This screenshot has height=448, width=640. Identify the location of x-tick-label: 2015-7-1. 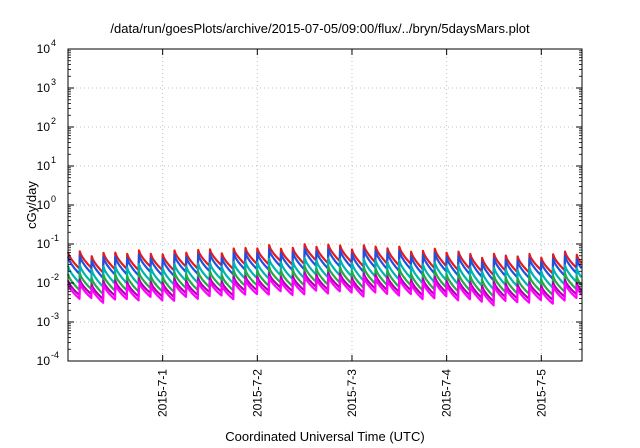
(163, 393).